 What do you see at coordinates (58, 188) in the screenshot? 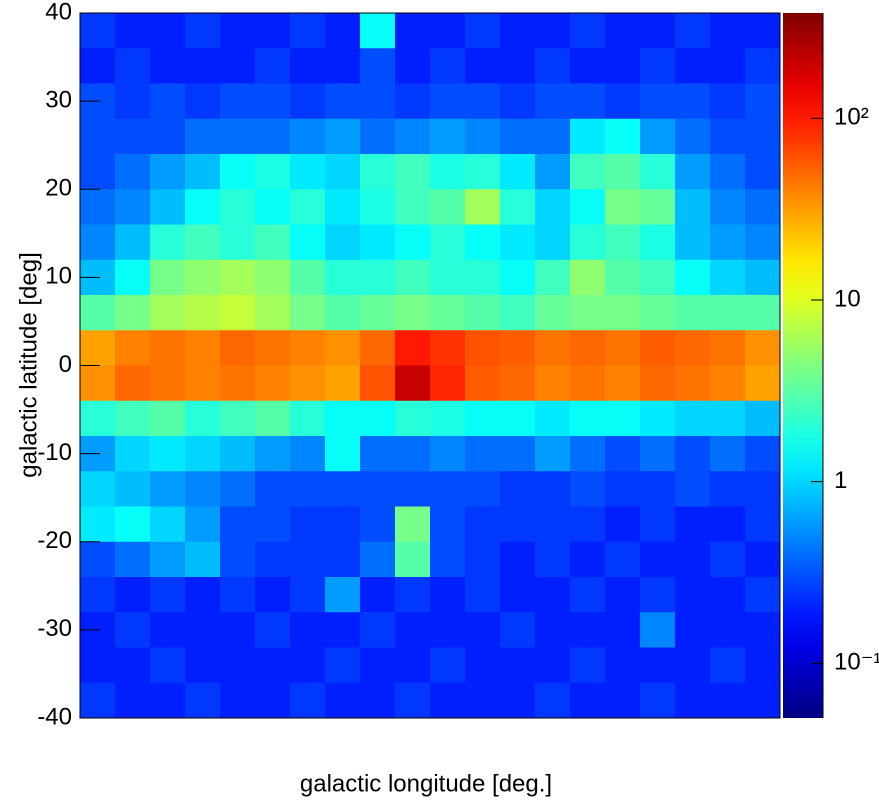
I see `y-tick-label: 20` at bounding box center [58, 188].